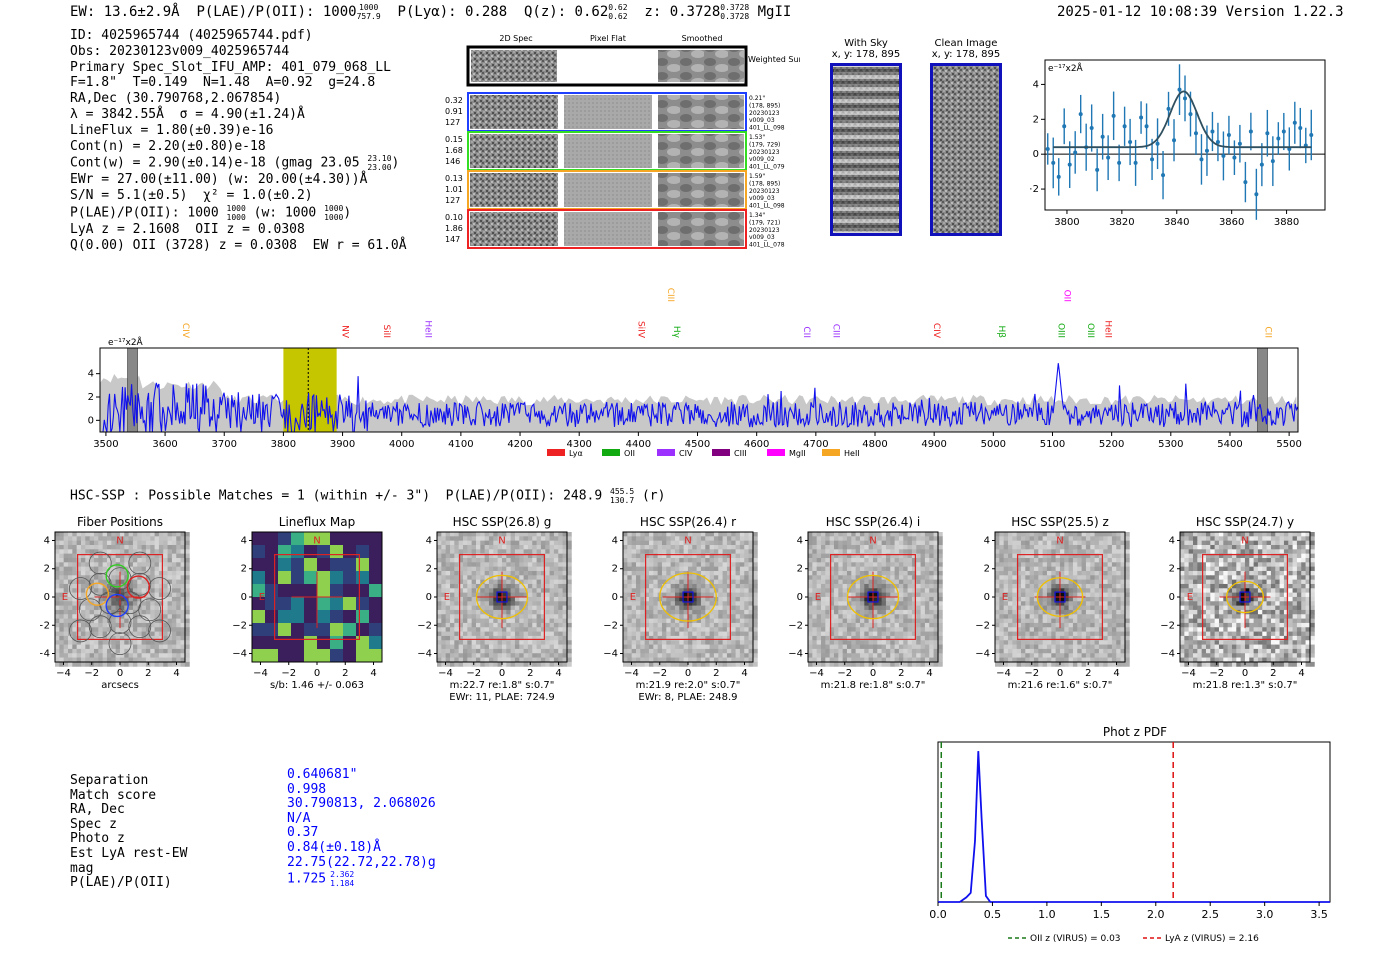 The width and height of the screenshot is (1400, 953). I want to click on hsc-panel-4-east: E, so click(818, 597).